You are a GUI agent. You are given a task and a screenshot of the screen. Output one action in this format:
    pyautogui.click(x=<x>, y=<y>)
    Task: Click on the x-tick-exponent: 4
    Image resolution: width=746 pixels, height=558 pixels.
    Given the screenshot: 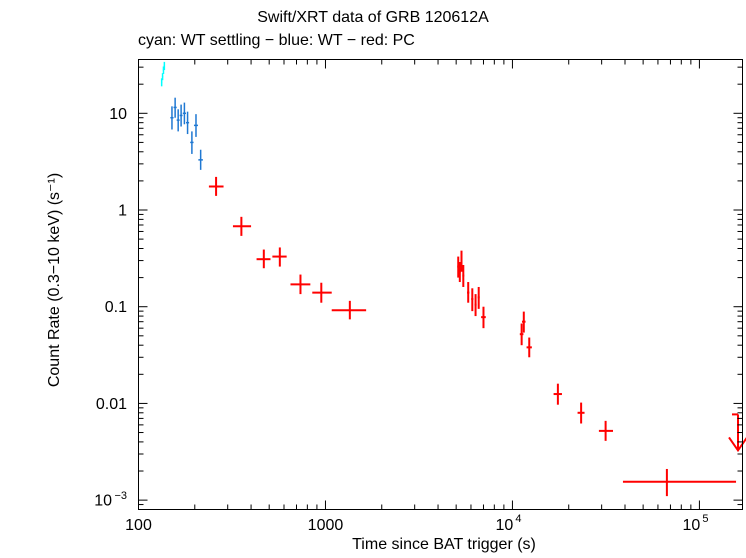 What is the action you would take?
    pyautogui.click(x=518, y=519)
    